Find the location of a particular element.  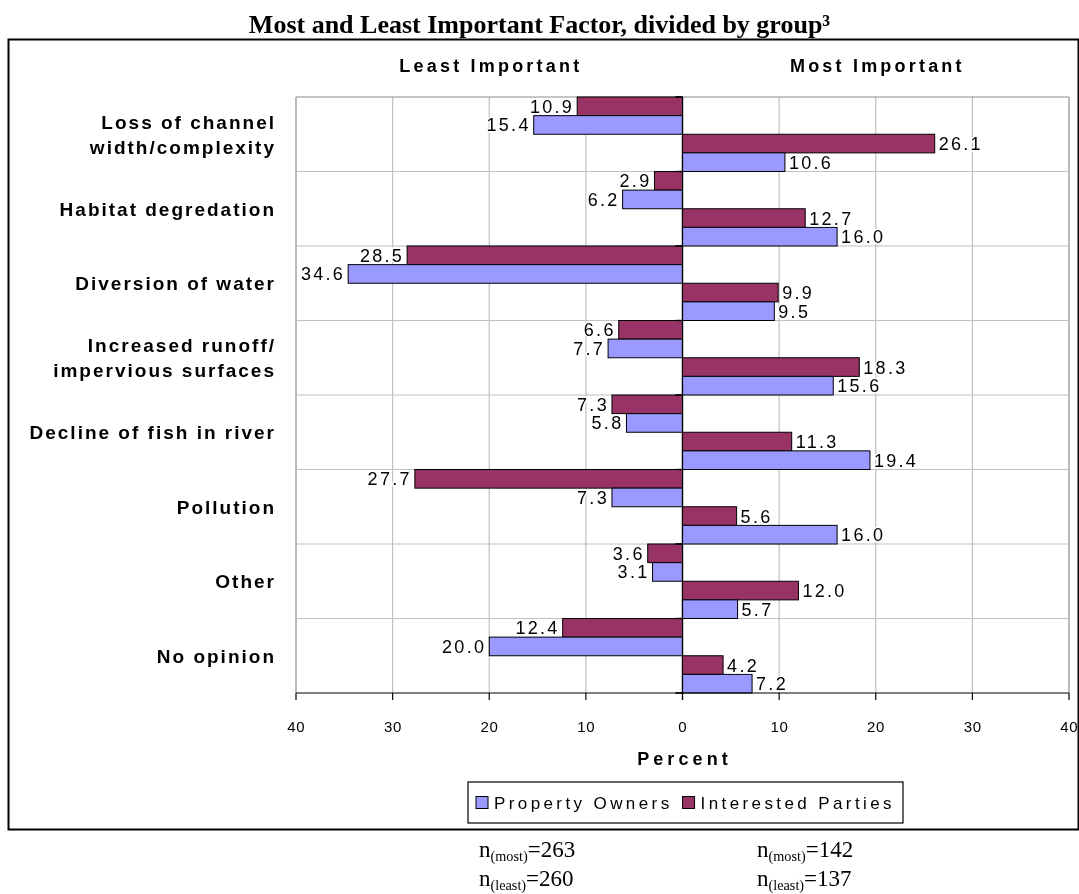

data-label: 5.8 is located at coordinates (607, 423).